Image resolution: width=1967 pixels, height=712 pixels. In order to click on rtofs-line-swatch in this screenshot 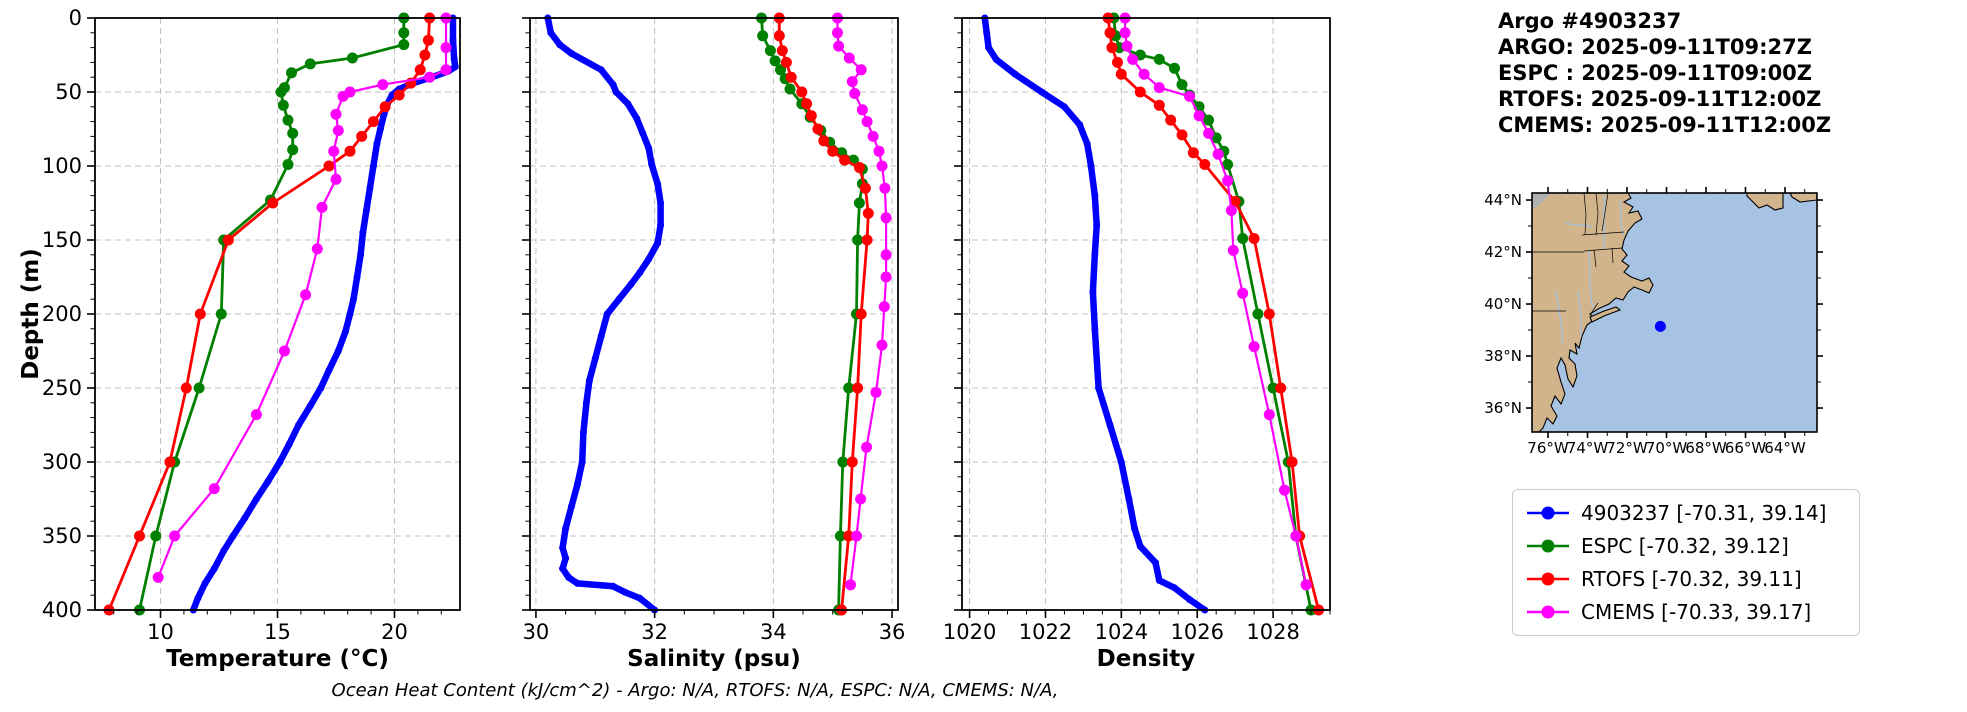, I will do `click(1548, 579)`.